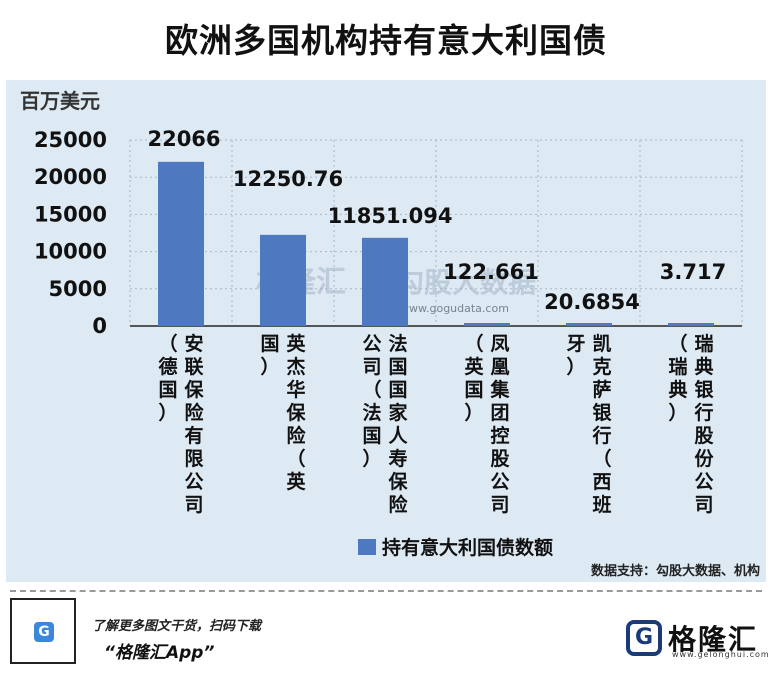 This screenshot has height=681, width=772. Describe the element at coordinates (713, 639) in the screenshot. I see `brand-name: 格隆汇` at that location.